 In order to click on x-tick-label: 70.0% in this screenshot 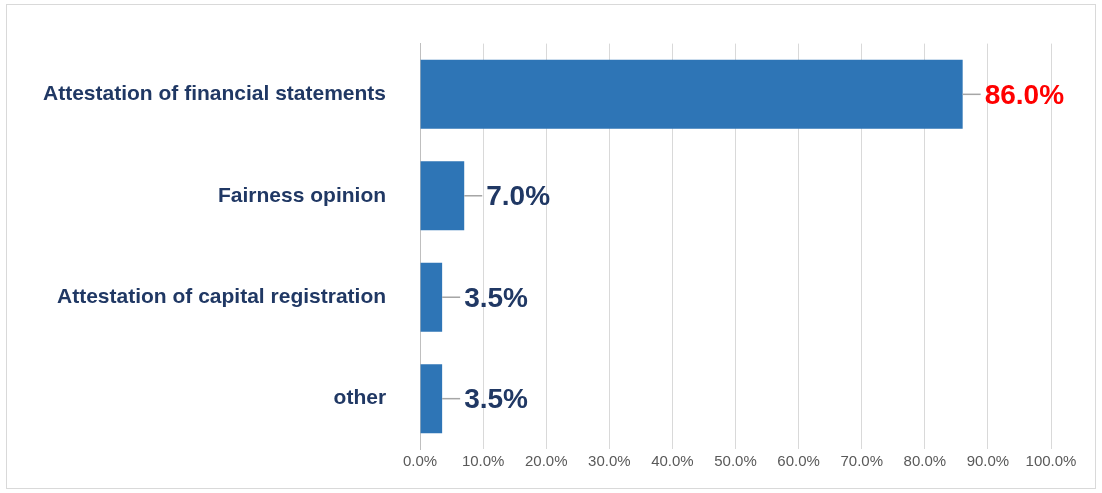, I will do `click(861, 460)`.